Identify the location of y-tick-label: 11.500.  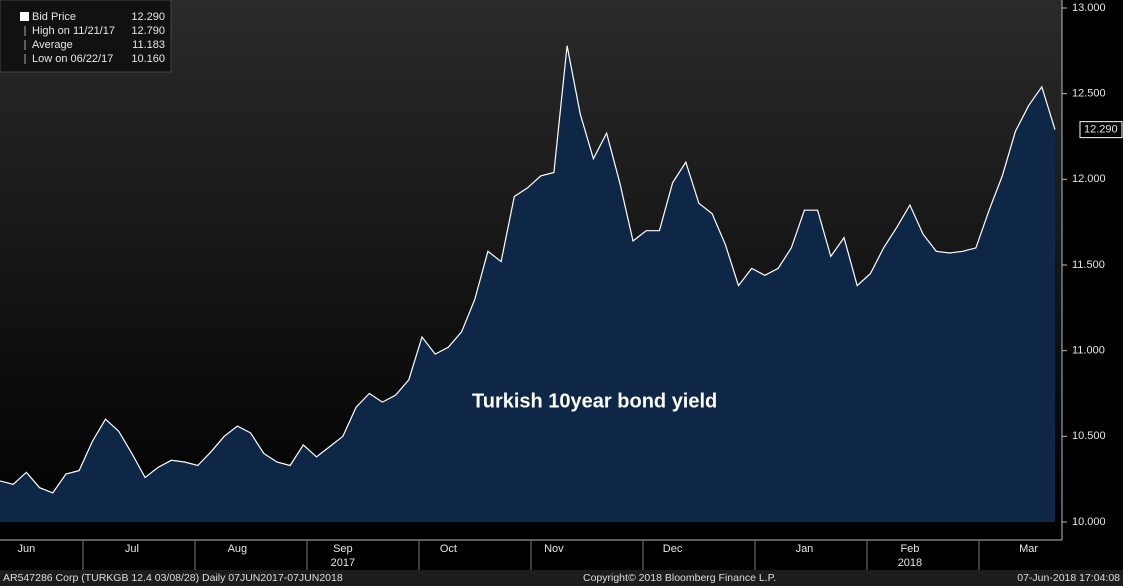
(1088, 265).